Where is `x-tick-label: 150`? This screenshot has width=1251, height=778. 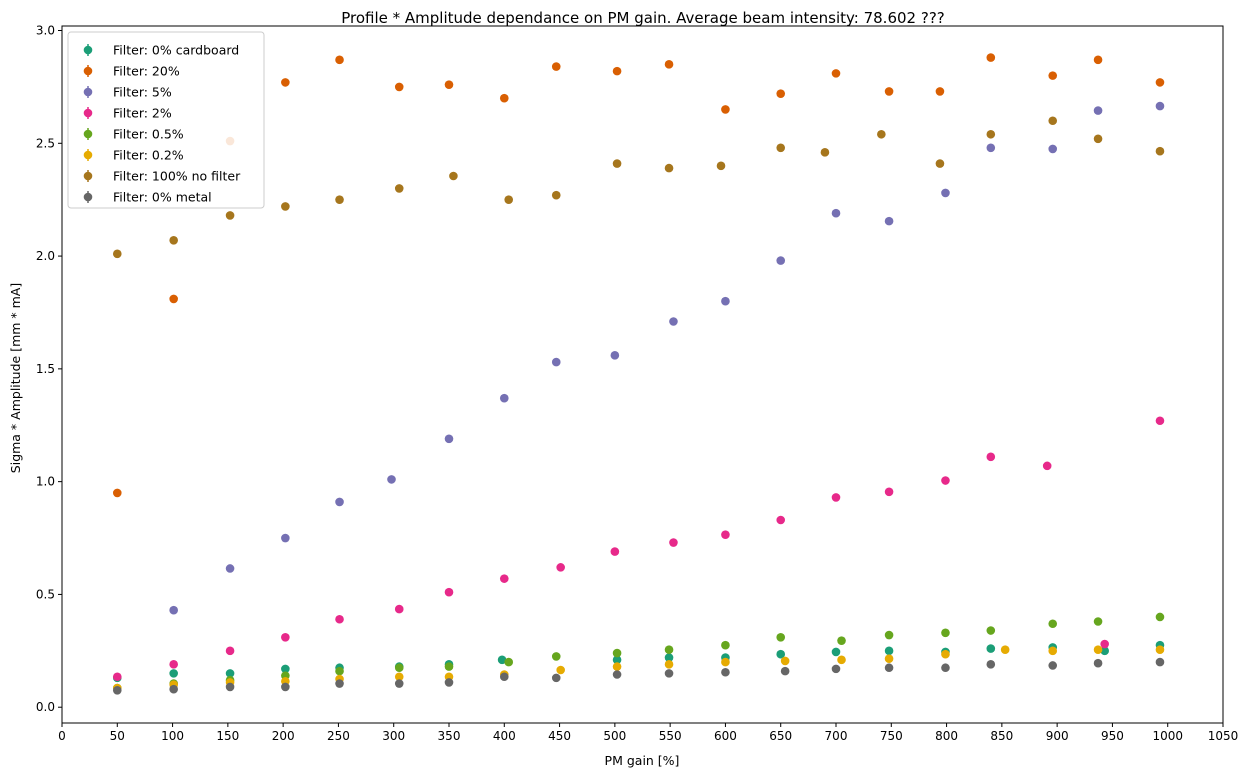 x-tick-label: 150 is located at coordinates (227, 736).